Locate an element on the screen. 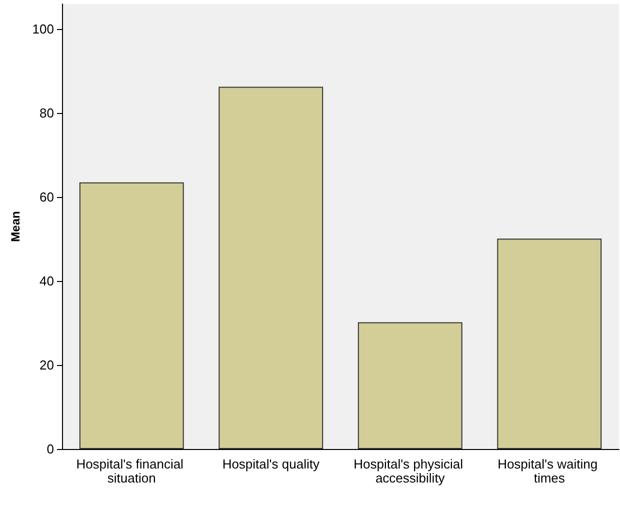 The image size is (620, 514). x-tick-label: Hospital's waiting times is located at coordinates (550, 471).